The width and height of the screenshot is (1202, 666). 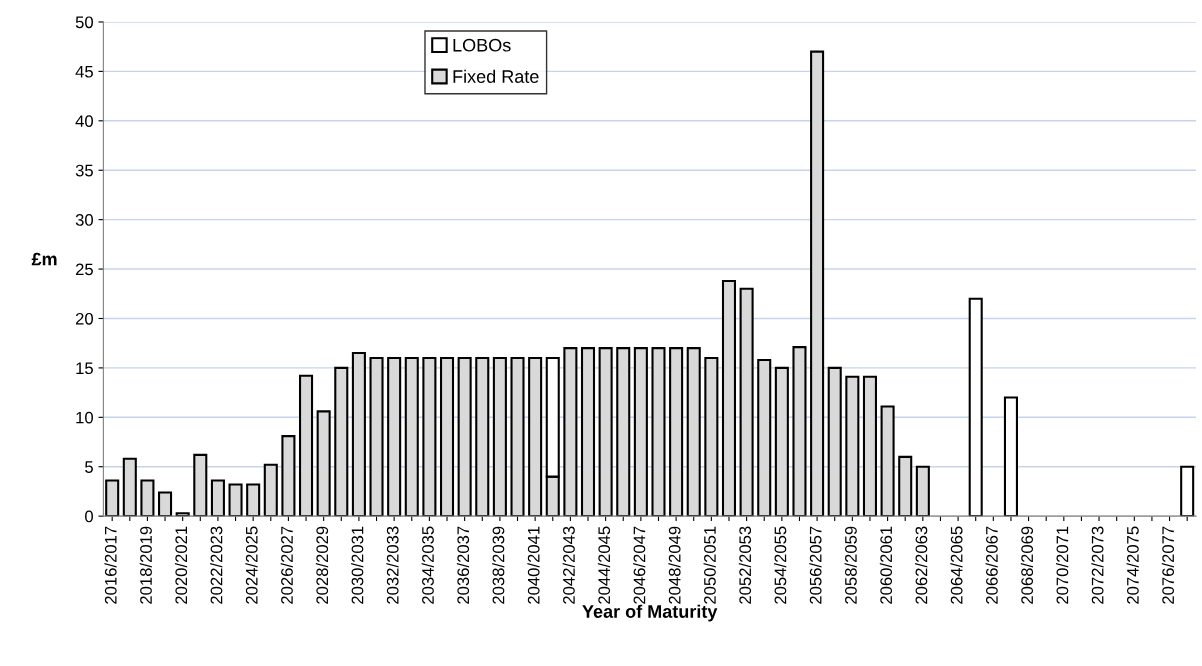 What do you see at coordinates (815, 565) in the screenshot?
I see `x-tick-label: 2056/2057` at bounding box center [815, 565].